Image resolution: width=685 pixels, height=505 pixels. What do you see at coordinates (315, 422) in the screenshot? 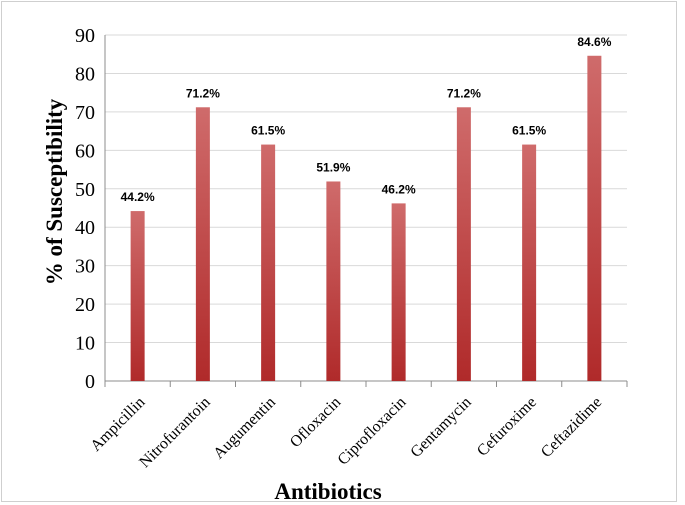
I see `x-tick-label: Ofloxacin` at bounding box center [315, 422].